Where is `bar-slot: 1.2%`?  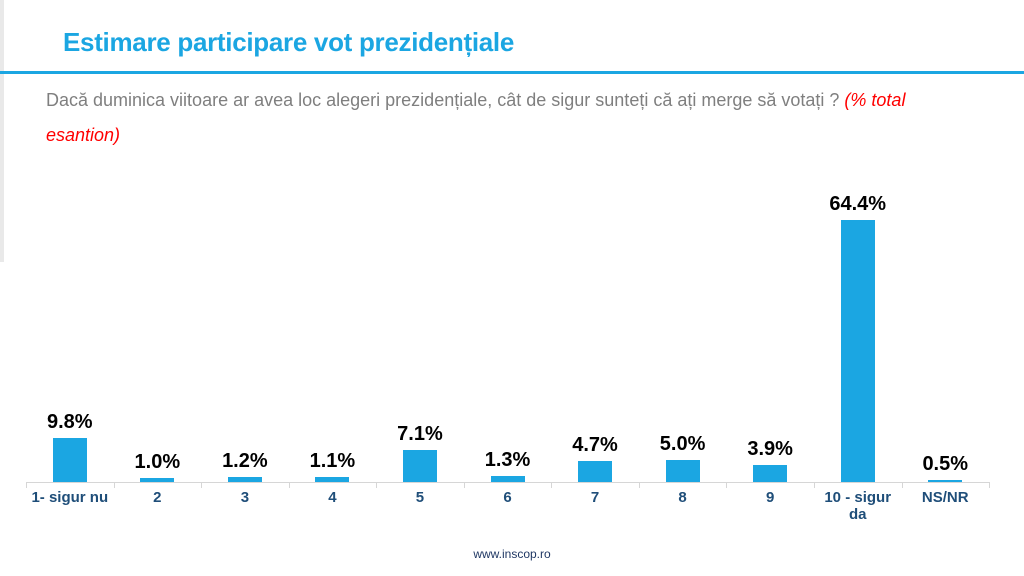 bar-slot: 1.2% is located at coordinates (245, 337).